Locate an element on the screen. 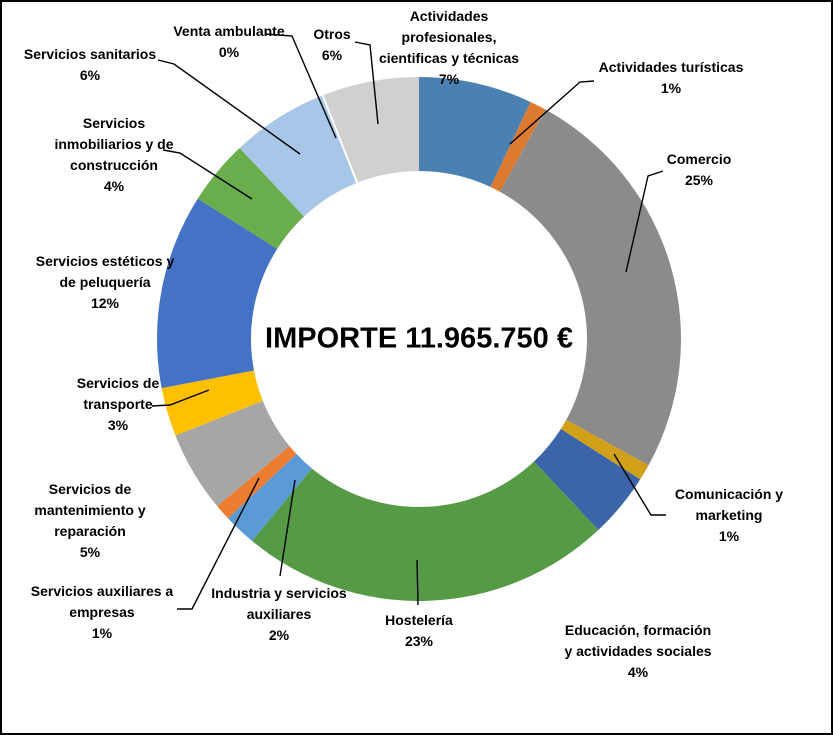  leader-line-comunicacion-marketing is located at coordinates (639, 484).